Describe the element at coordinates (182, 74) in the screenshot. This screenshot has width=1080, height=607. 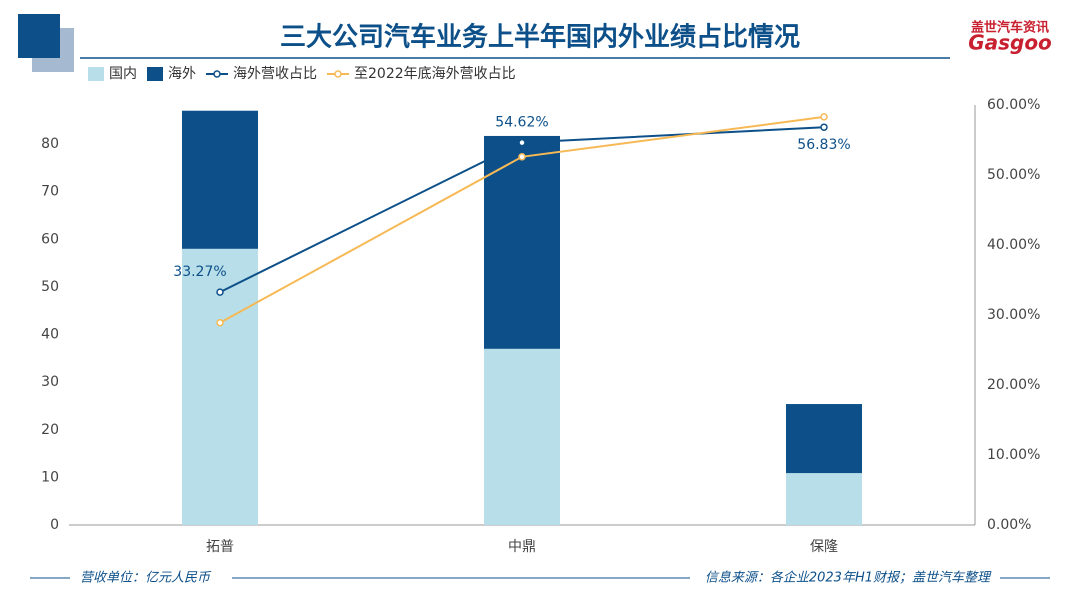
I see `legend-label: 海外` at that location.